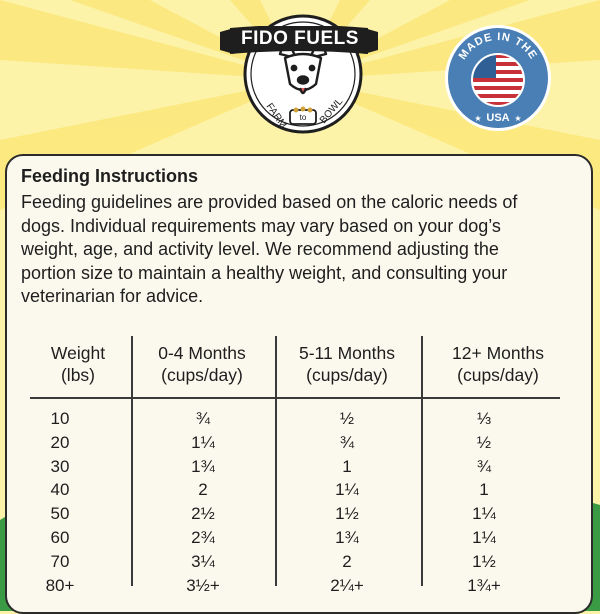  What do you see at coordinates (60, 418) in the screenshot?
I see `cell-weight: 10` at bounding box center [60, 418].